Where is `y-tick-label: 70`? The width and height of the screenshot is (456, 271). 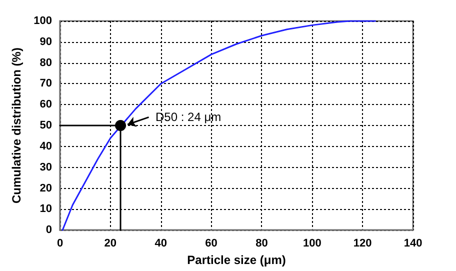
y-tick-label: 70 is located at coordinates (46, 84).